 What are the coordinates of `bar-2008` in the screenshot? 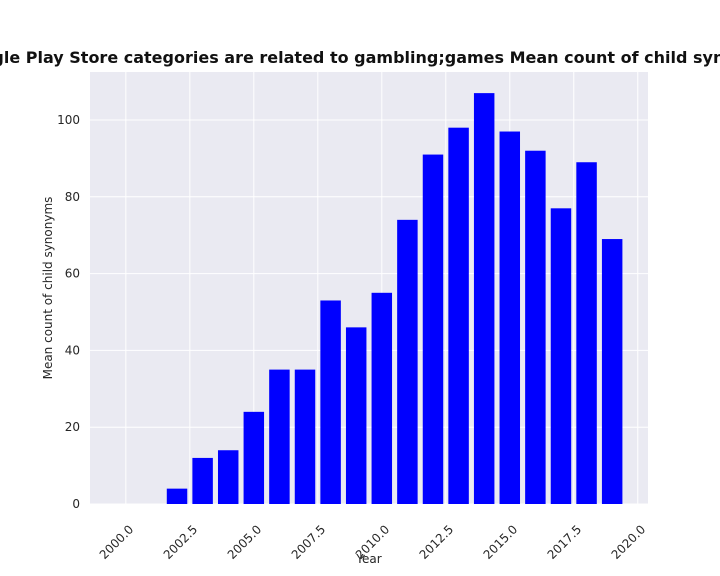 It's located at (330, 402).